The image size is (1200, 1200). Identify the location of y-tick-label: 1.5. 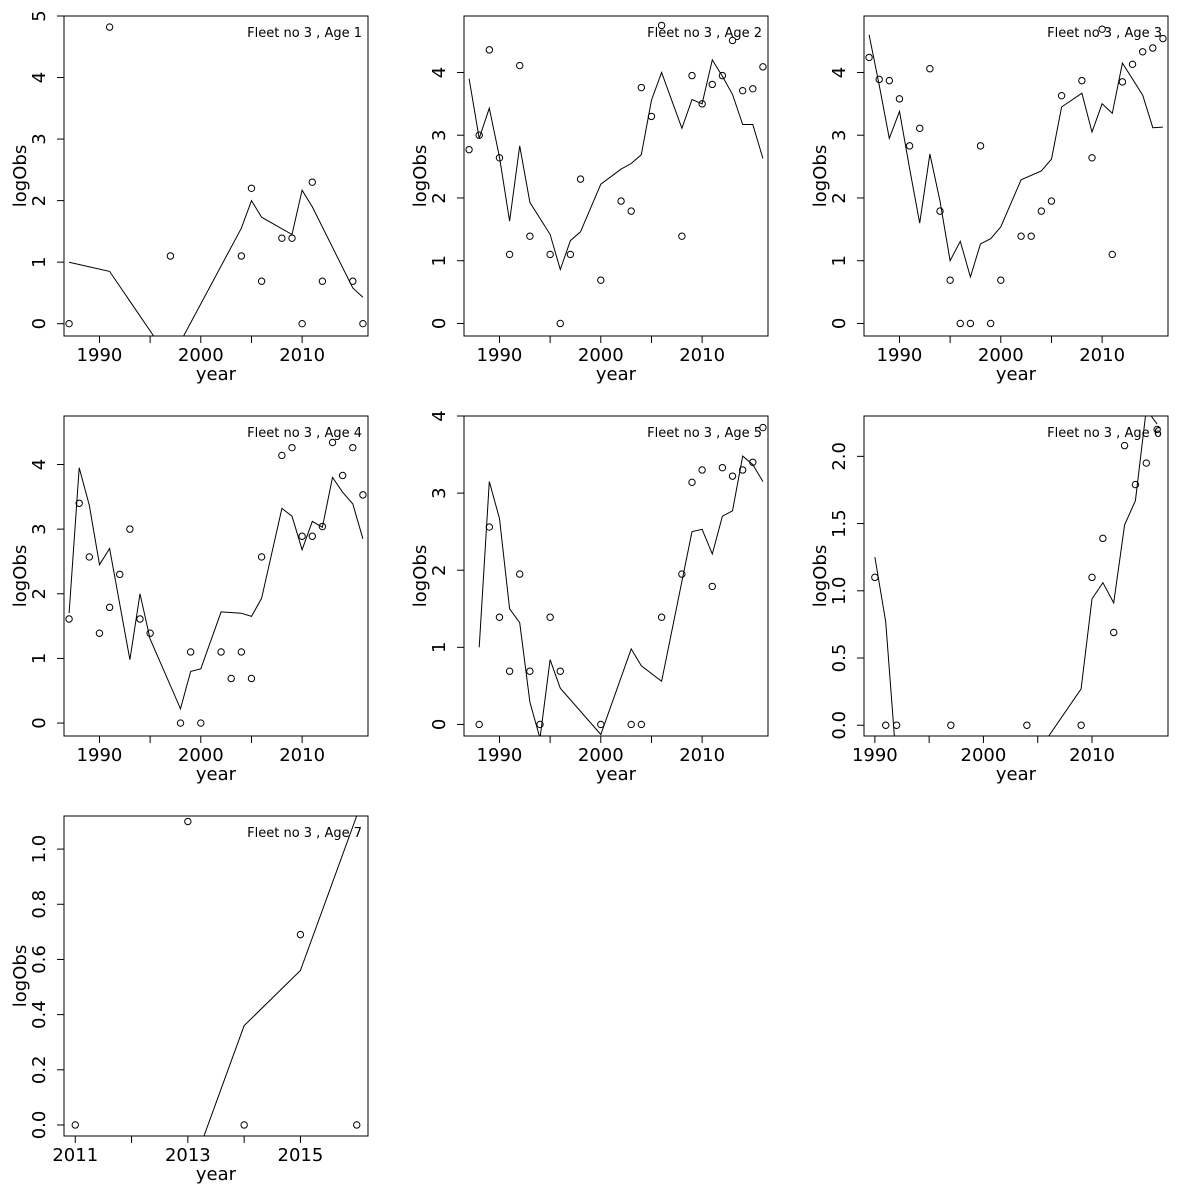
(839, 523).